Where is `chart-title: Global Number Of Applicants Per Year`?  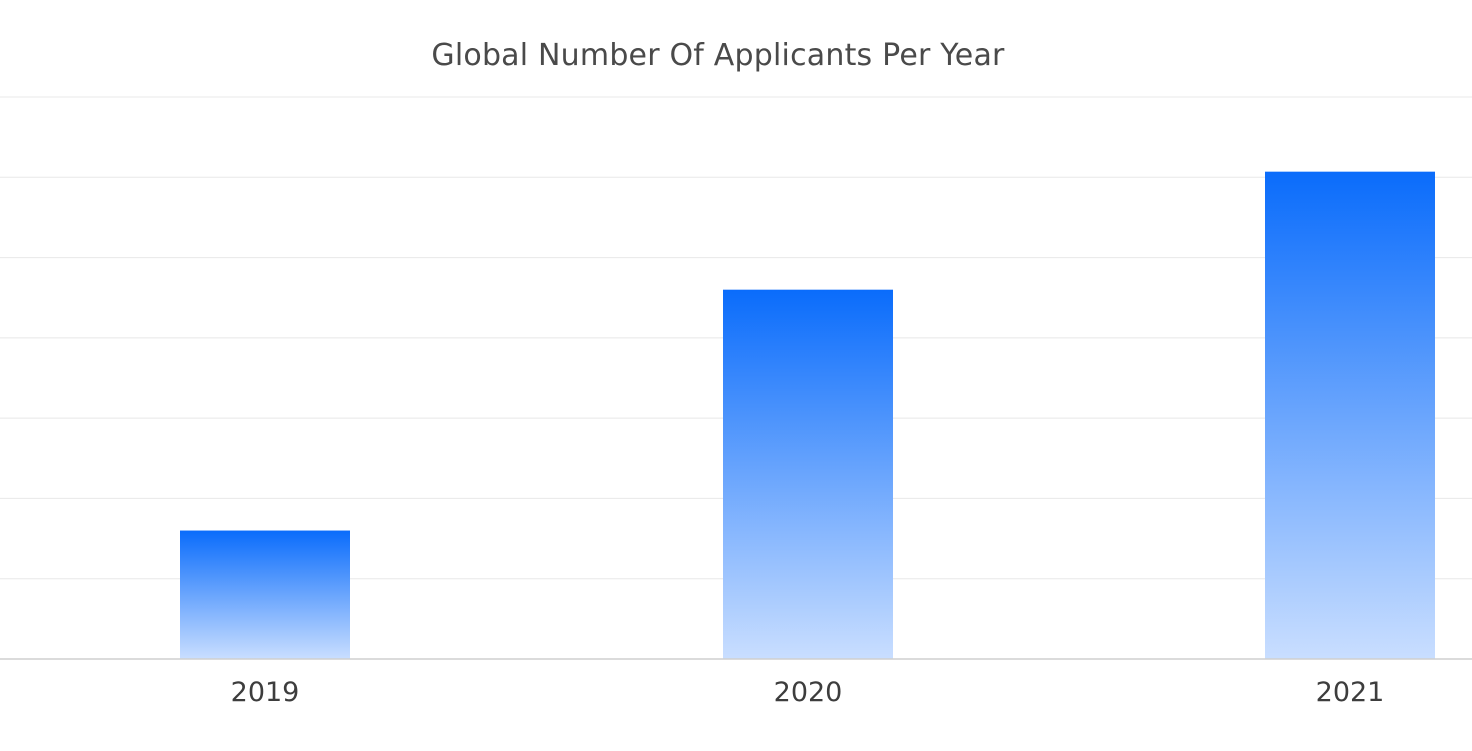 chart-title: Global Number Of Applicants Per Year is located at coordinates (718, 55).